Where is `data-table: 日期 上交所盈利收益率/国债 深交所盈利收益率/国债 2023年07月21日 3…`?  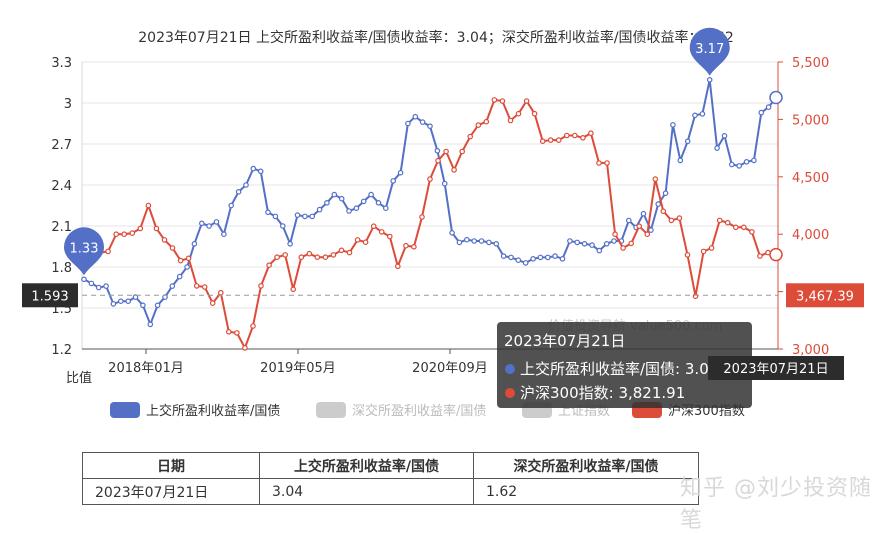 data-table: 日期 上交所盈利收益率/国债 深交所盈利收益率/国债 2023年07月21日 3… is located at coordinates (390, 478).